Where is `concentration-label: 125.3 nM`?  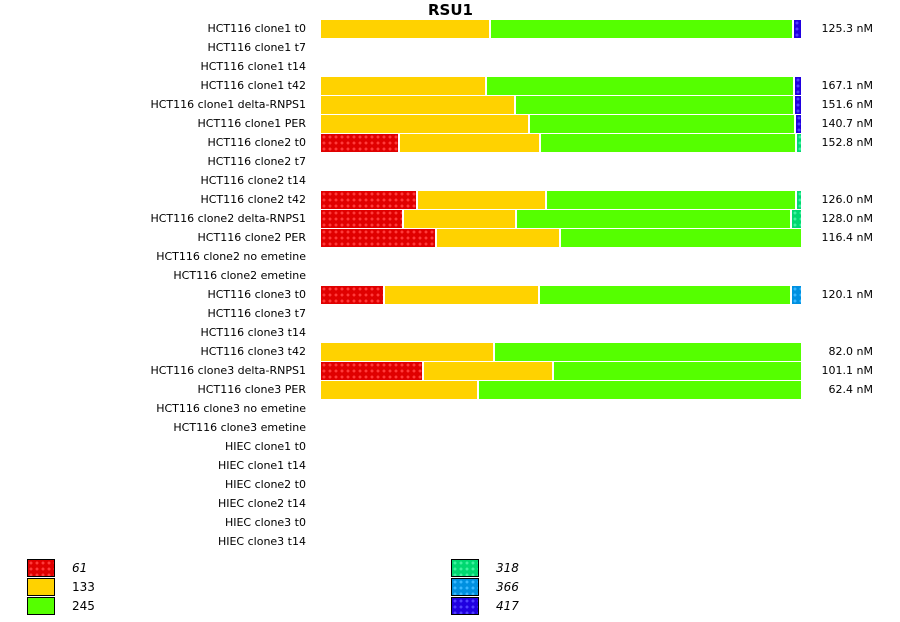
concentration-label: 125.3 nM is located at coordinates (847, 28).